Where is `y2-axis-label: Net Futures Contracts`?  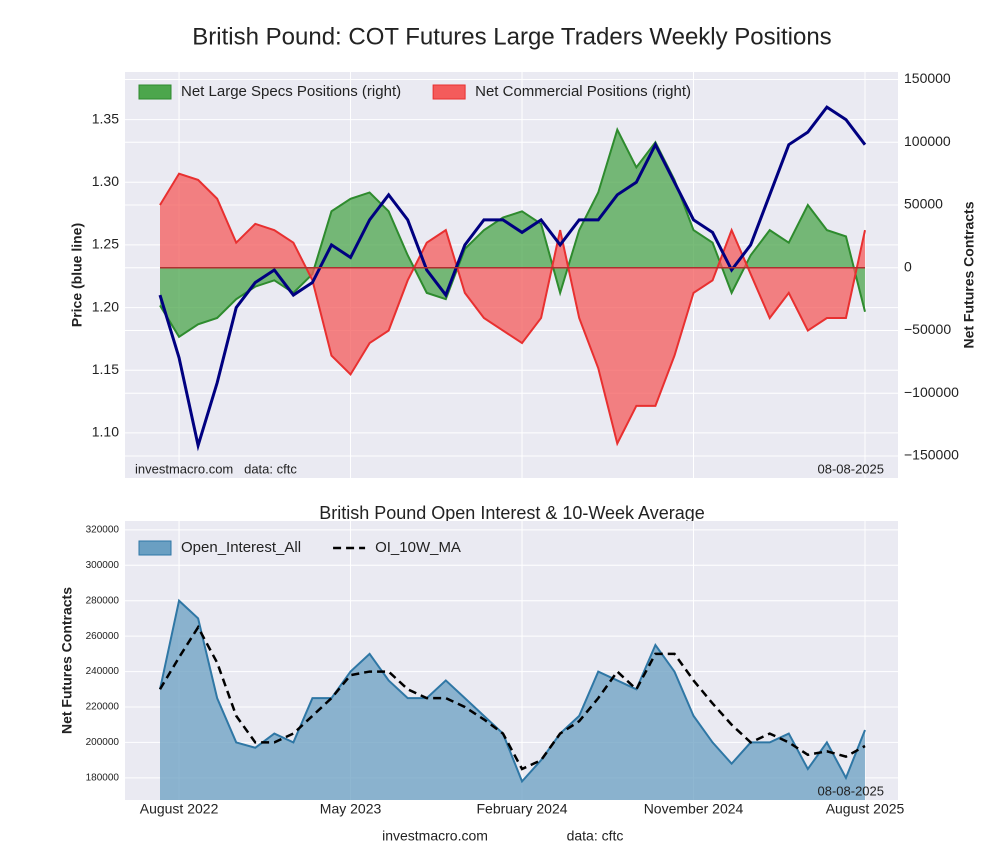 y2-axis-label: Net Futures Contracts is located at coordinates (969, 274).